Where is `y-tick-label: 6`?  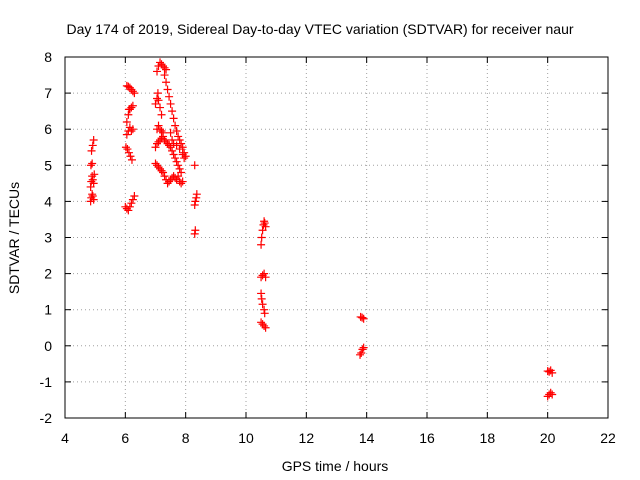
y-tick-label: 6 is located at coordinates (48, 129).